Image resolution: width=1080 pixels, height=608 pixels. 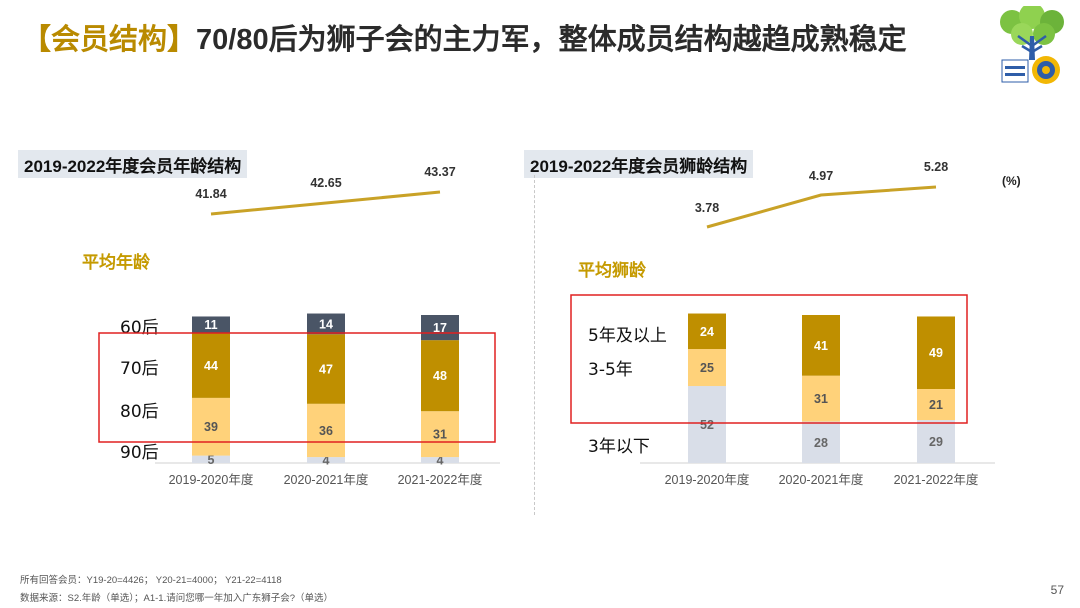 I want to click on page-number: 57, so click(x=1057, y=590).